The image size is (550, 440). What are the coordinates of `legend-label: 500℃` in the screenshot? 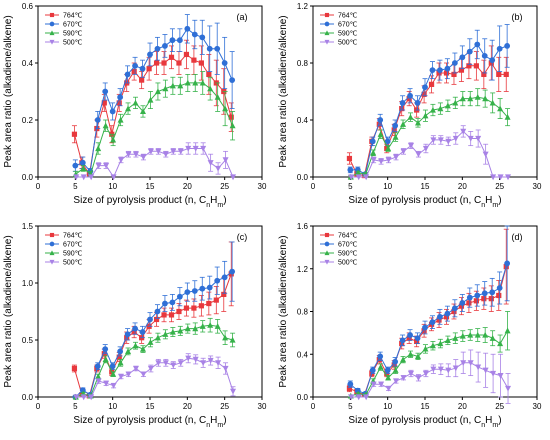 It's located at (348, 43).